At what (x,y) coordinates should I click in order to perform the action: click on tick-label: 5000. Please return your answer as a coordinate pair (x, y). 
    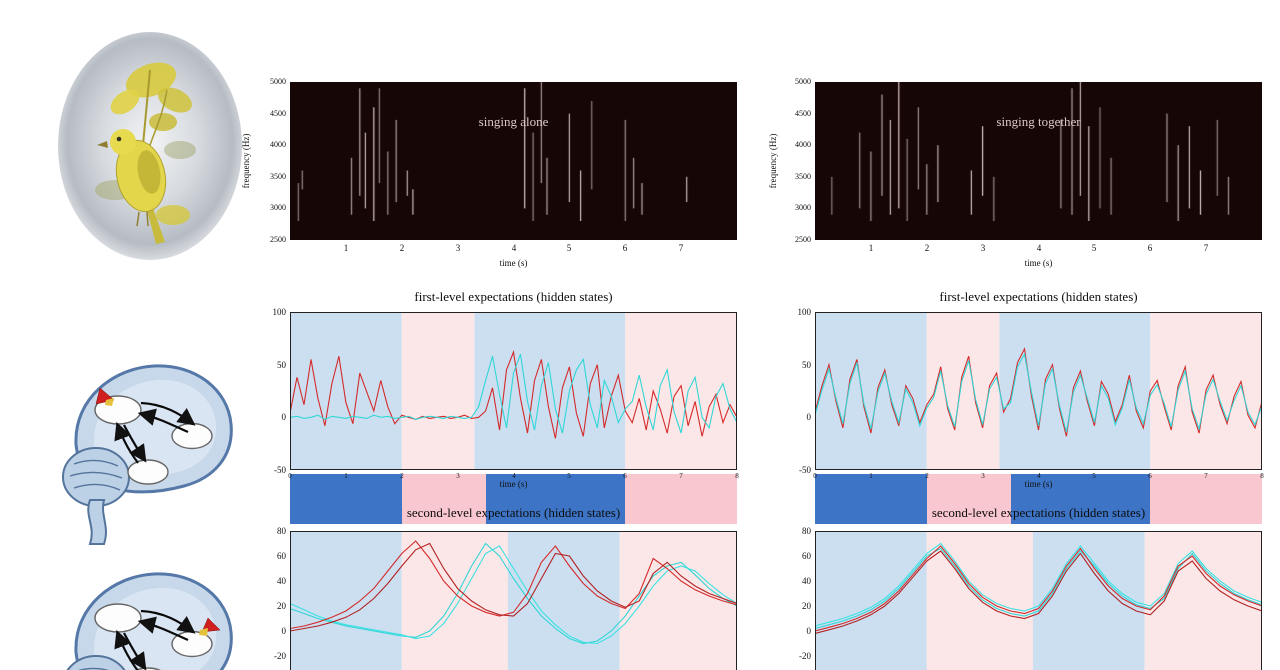
    Looking at the image, I should click on (803, 81).